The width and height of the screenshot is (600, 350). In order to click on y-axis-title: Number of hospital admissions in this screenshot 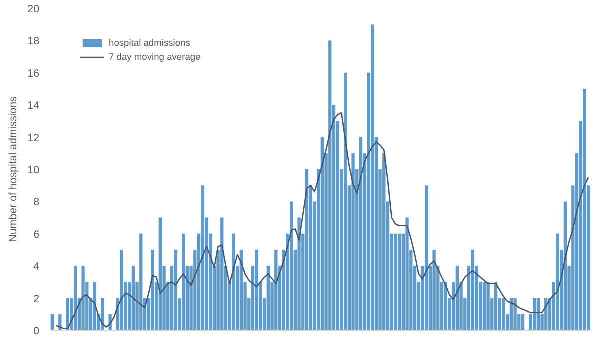, I will do `click(14, 169)`.